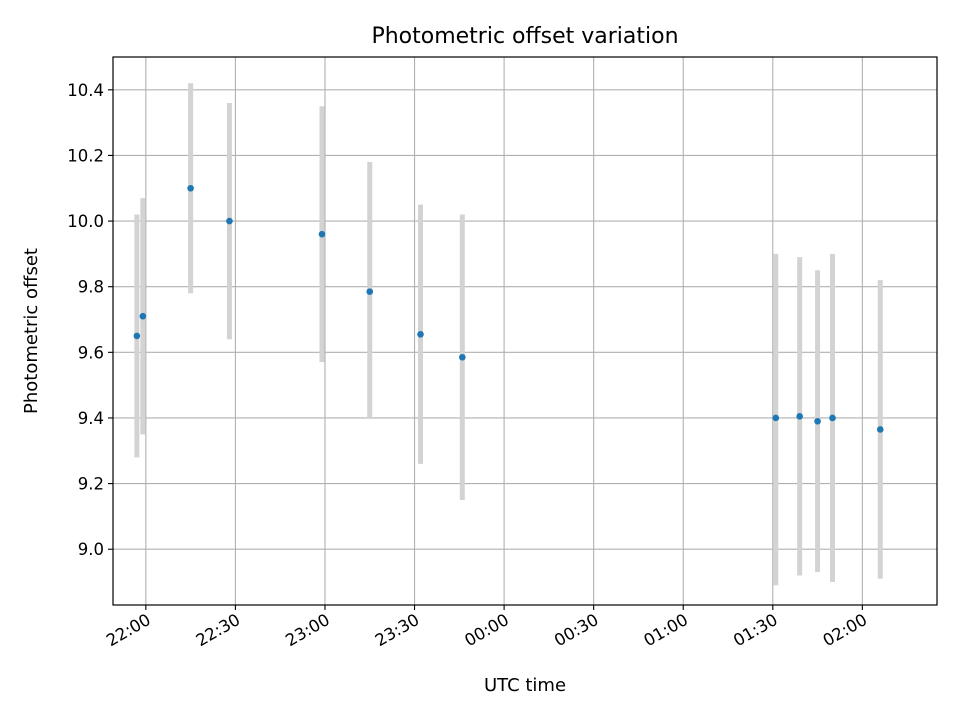  Describe the element at coordinates (85, 155) in the screenshot. I see `y-tick-label: 10.2` at that location.